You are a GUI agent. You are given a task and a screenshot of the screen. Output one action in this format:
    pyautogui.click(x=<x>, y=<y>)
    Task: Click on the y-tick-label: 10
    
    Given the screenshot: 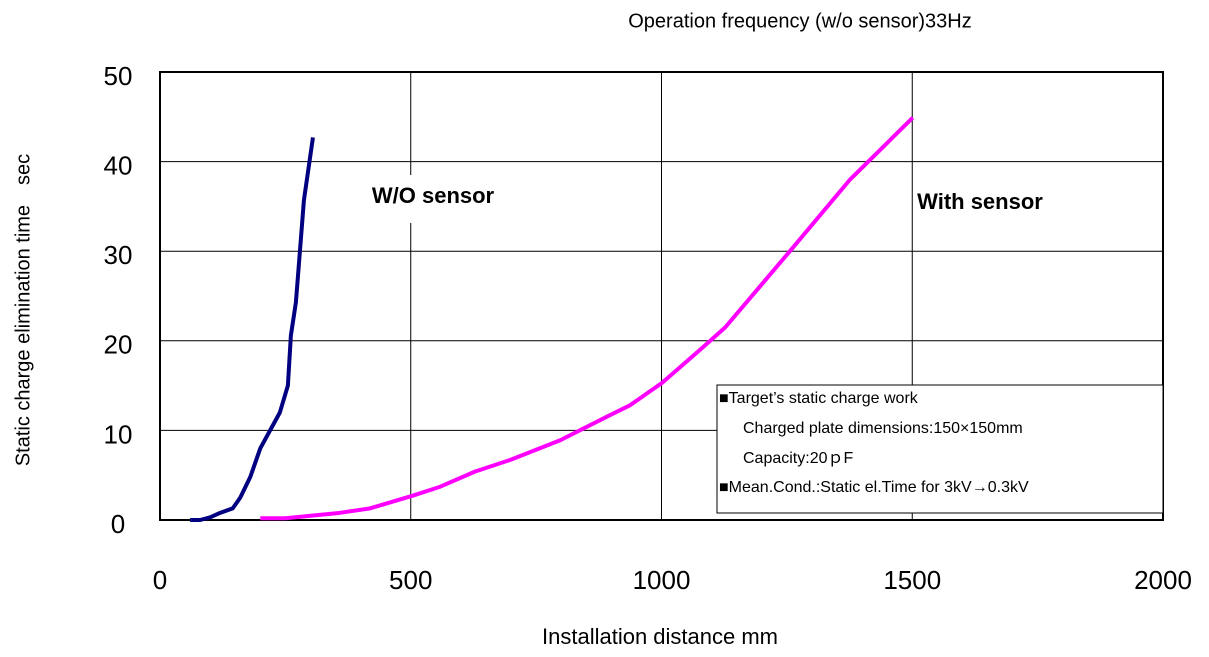 What is the action you would take?
    pyautogui.click(x=118, y=434)
    